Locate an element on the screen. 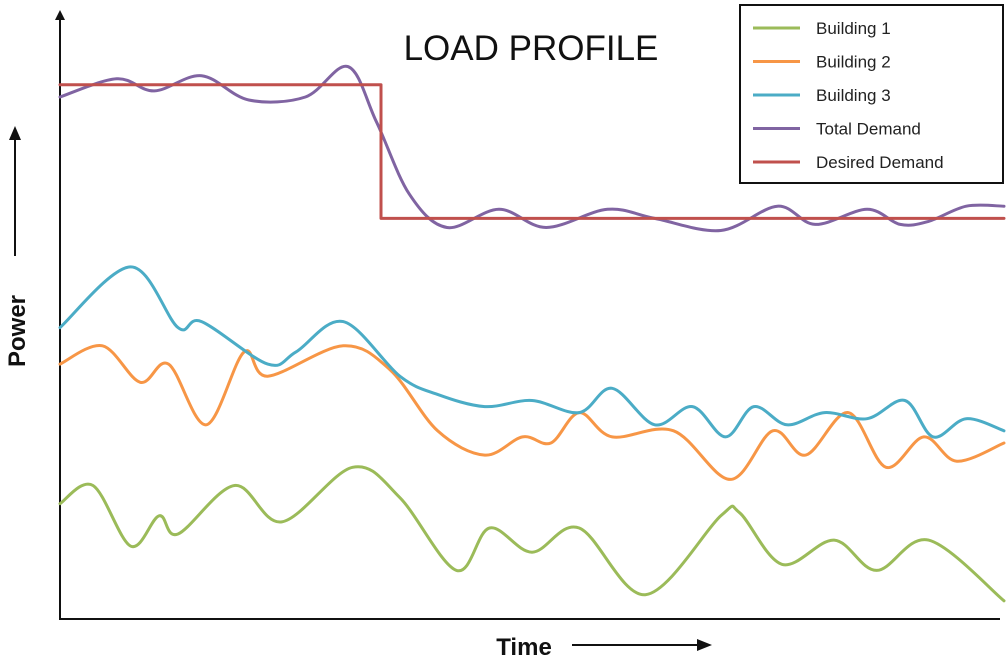 The image size is (1006, 661). y-axis-arrowhead is located at coordinates (60, 15).